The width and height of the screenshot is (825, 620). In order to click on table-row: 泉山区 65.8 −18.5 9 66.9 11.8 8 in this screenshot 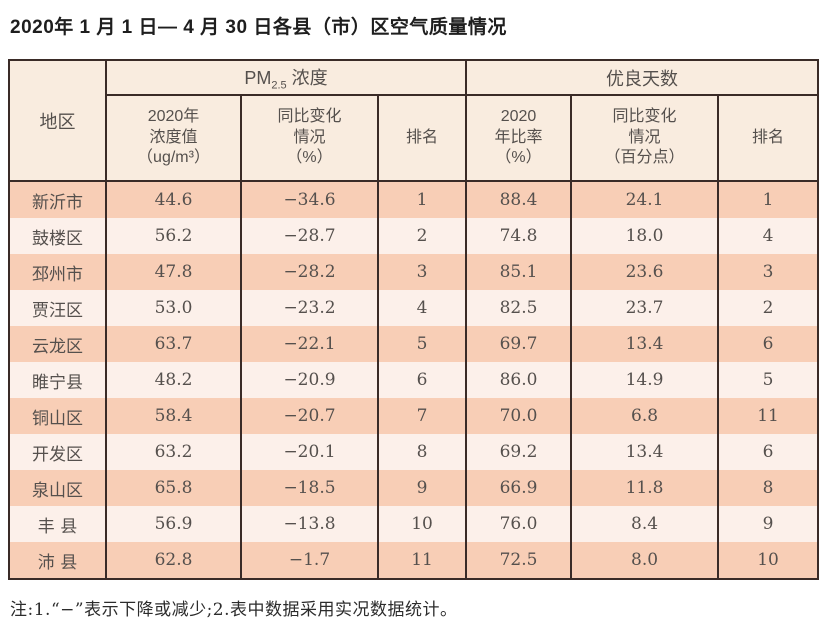, I will do `click(413, 488)`.